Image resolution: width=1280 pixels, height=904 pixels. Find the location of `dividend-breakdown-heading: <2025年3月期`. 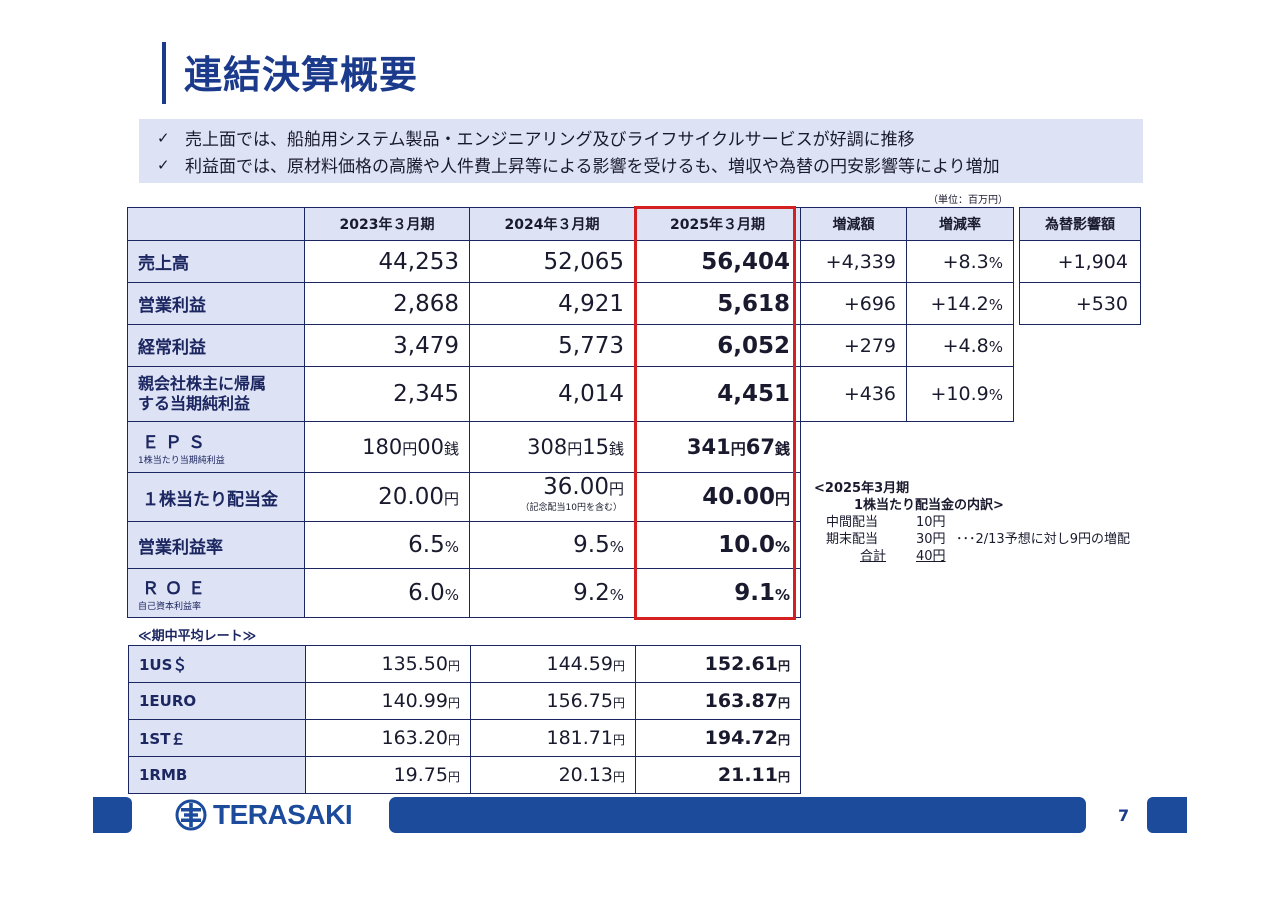

dividend-breakdown-heading: <2025年3月期 is located at coordinates (972, 488).